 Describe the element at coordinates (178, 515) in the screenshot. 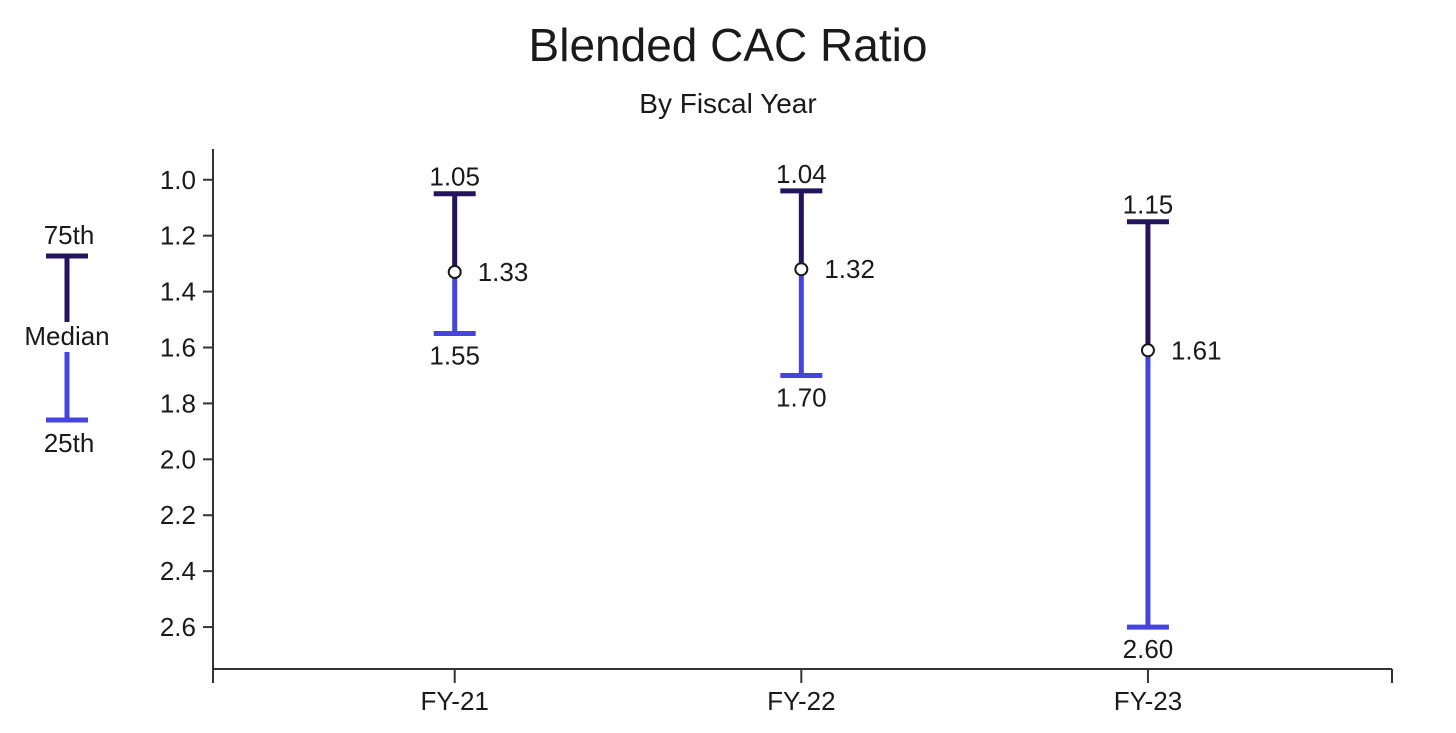

I see `y-tick-label: 2.2` at that location.